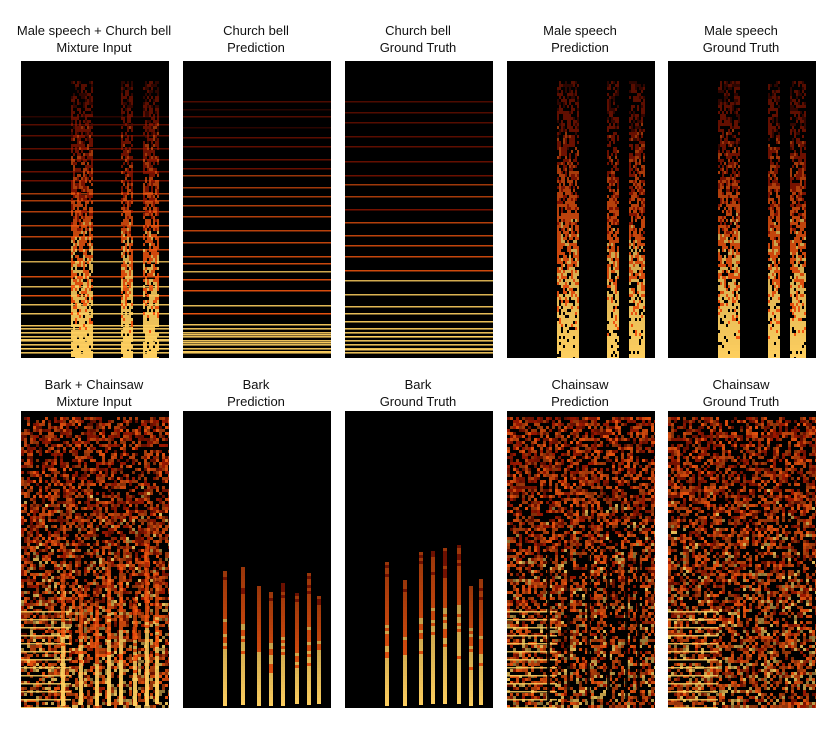  What do you see at coordinates (741, 393) in the screenshot?
I see `panel-caption: Chainsaw Ground Truth` at bounding box center [741, 393].